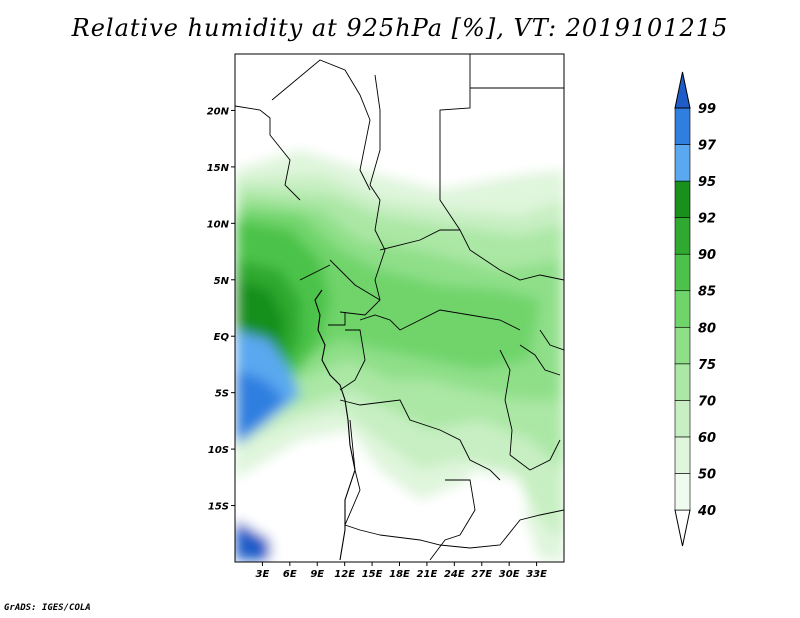 This screenshot has width=800, height=618. I want to click on colorbar-label: 90, so click(707, 255).